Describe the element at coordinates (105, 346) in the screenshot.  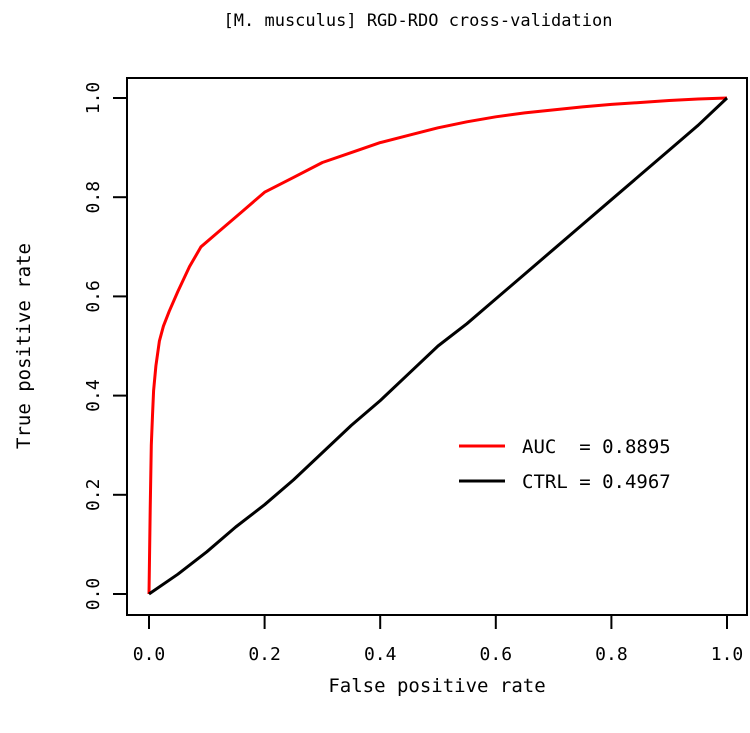
I see `y-axis: 0.0 0.2 0.4 0.6 0.8 1.0` at that location.